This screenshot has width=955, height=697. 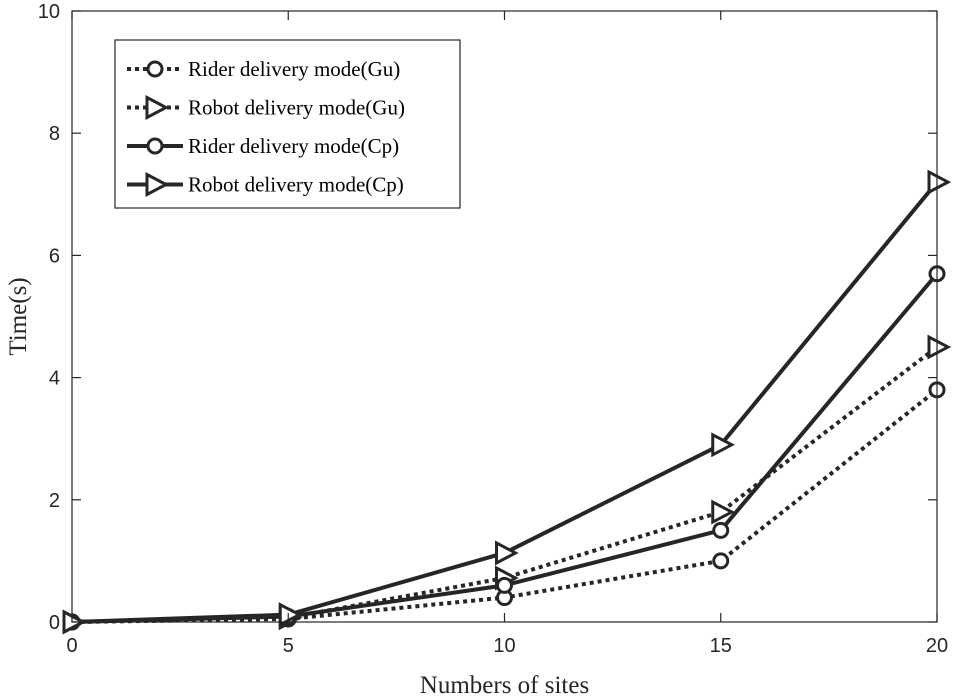 What do you see at coordinates (49, 12) in the screenshot?
I see `y-tick-label: 10` at bounding box center [49, 12].